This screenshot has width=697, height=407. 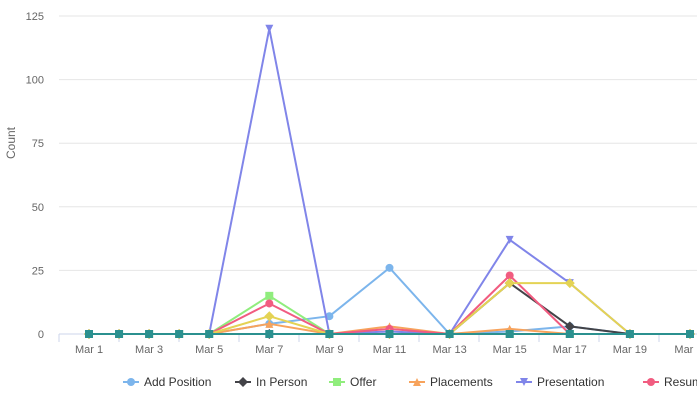 What do you see at coordinates (11, 142) in the screenshot?
I see `y-axis-title: Count` at bounding box center [11, 142].